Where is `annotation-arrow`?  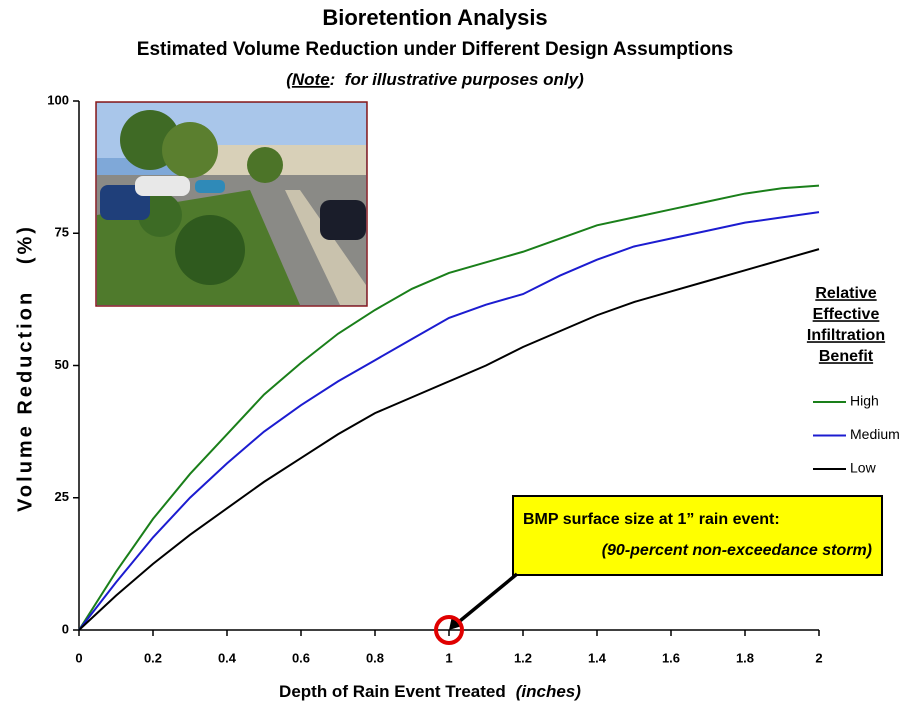 annotation-arrow is located at coordinates (486, 599).